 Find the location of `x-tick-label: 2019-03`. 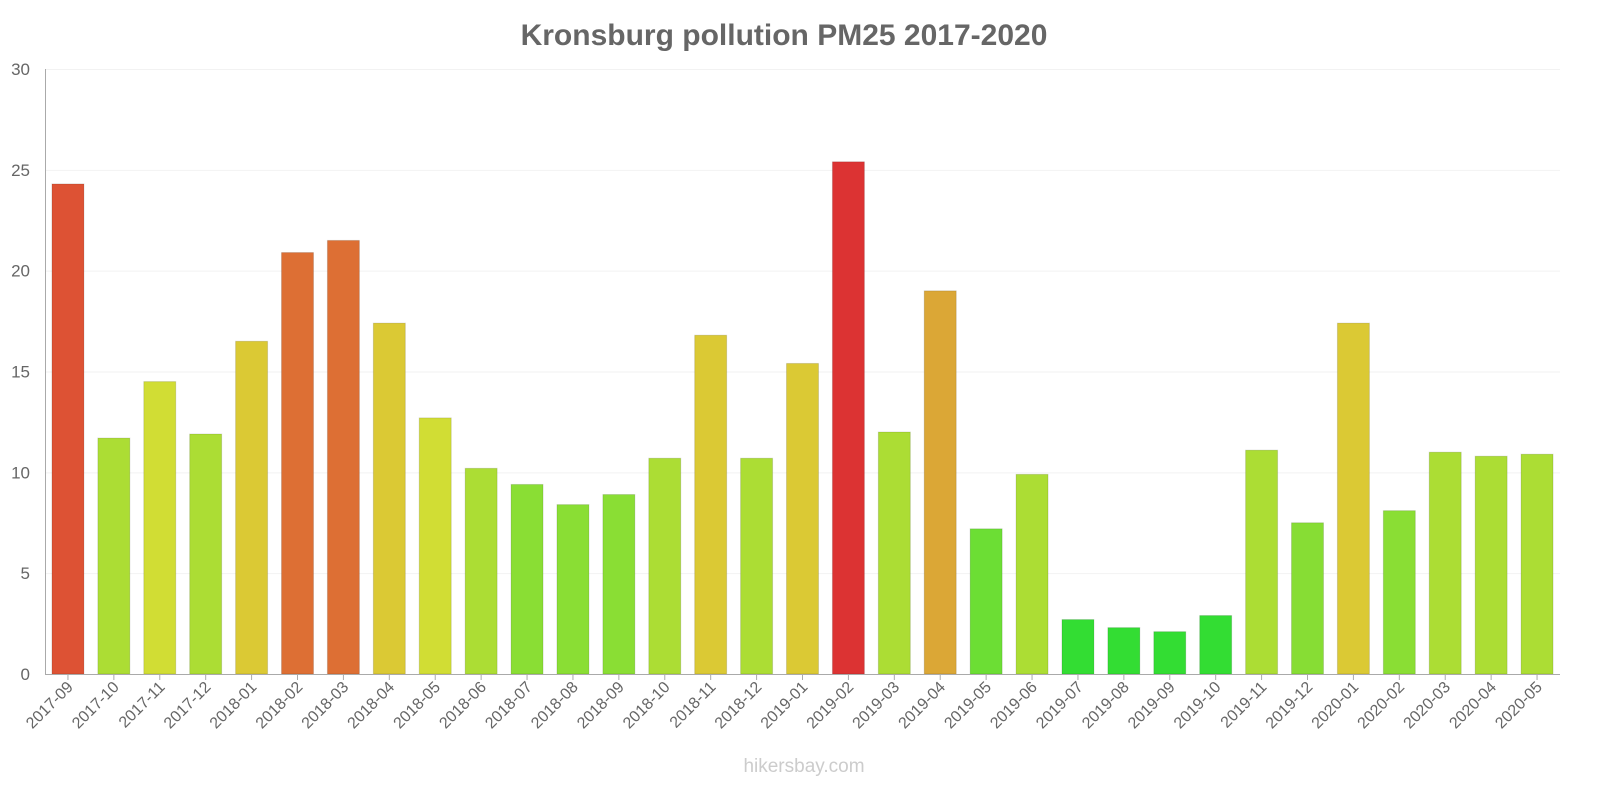

x-tick-label: 2019-03 is located at coordinates (877, 706).